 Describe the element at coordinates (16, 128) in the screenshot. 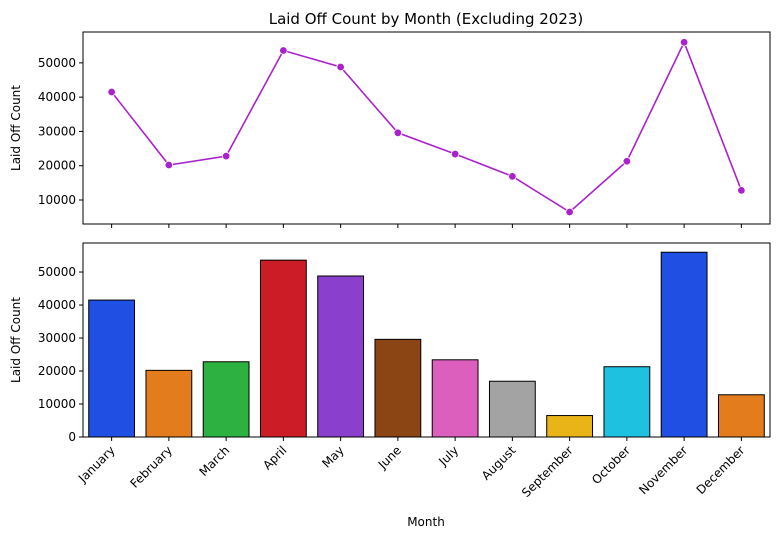

I see `line-chart-ylabel: Laid Off Count` at that location.